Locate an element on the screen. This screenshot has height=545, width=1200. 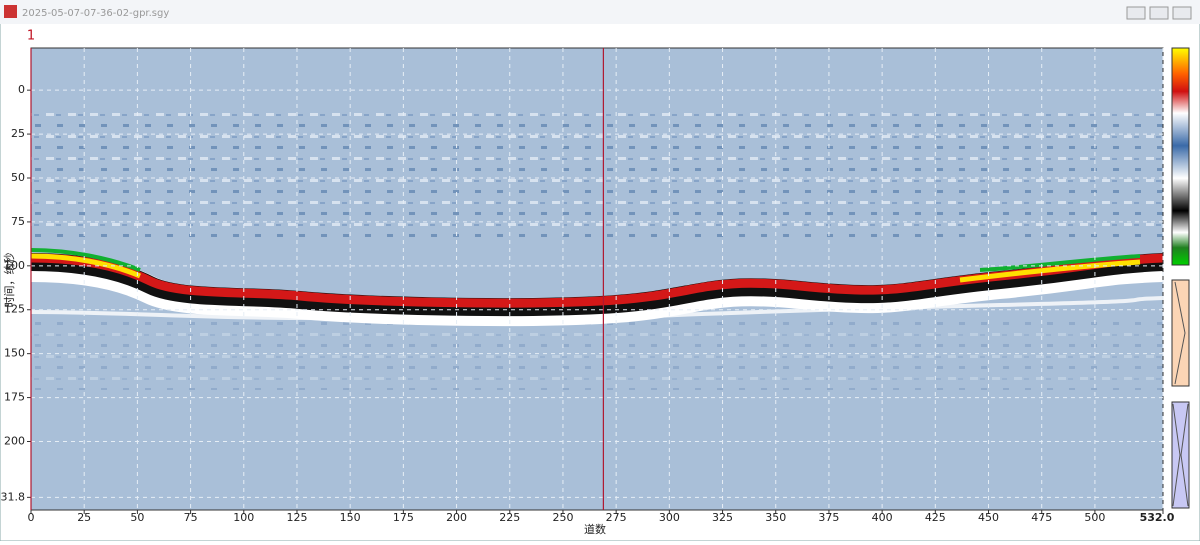
gain-curve is located at coordinates (1180, 333).